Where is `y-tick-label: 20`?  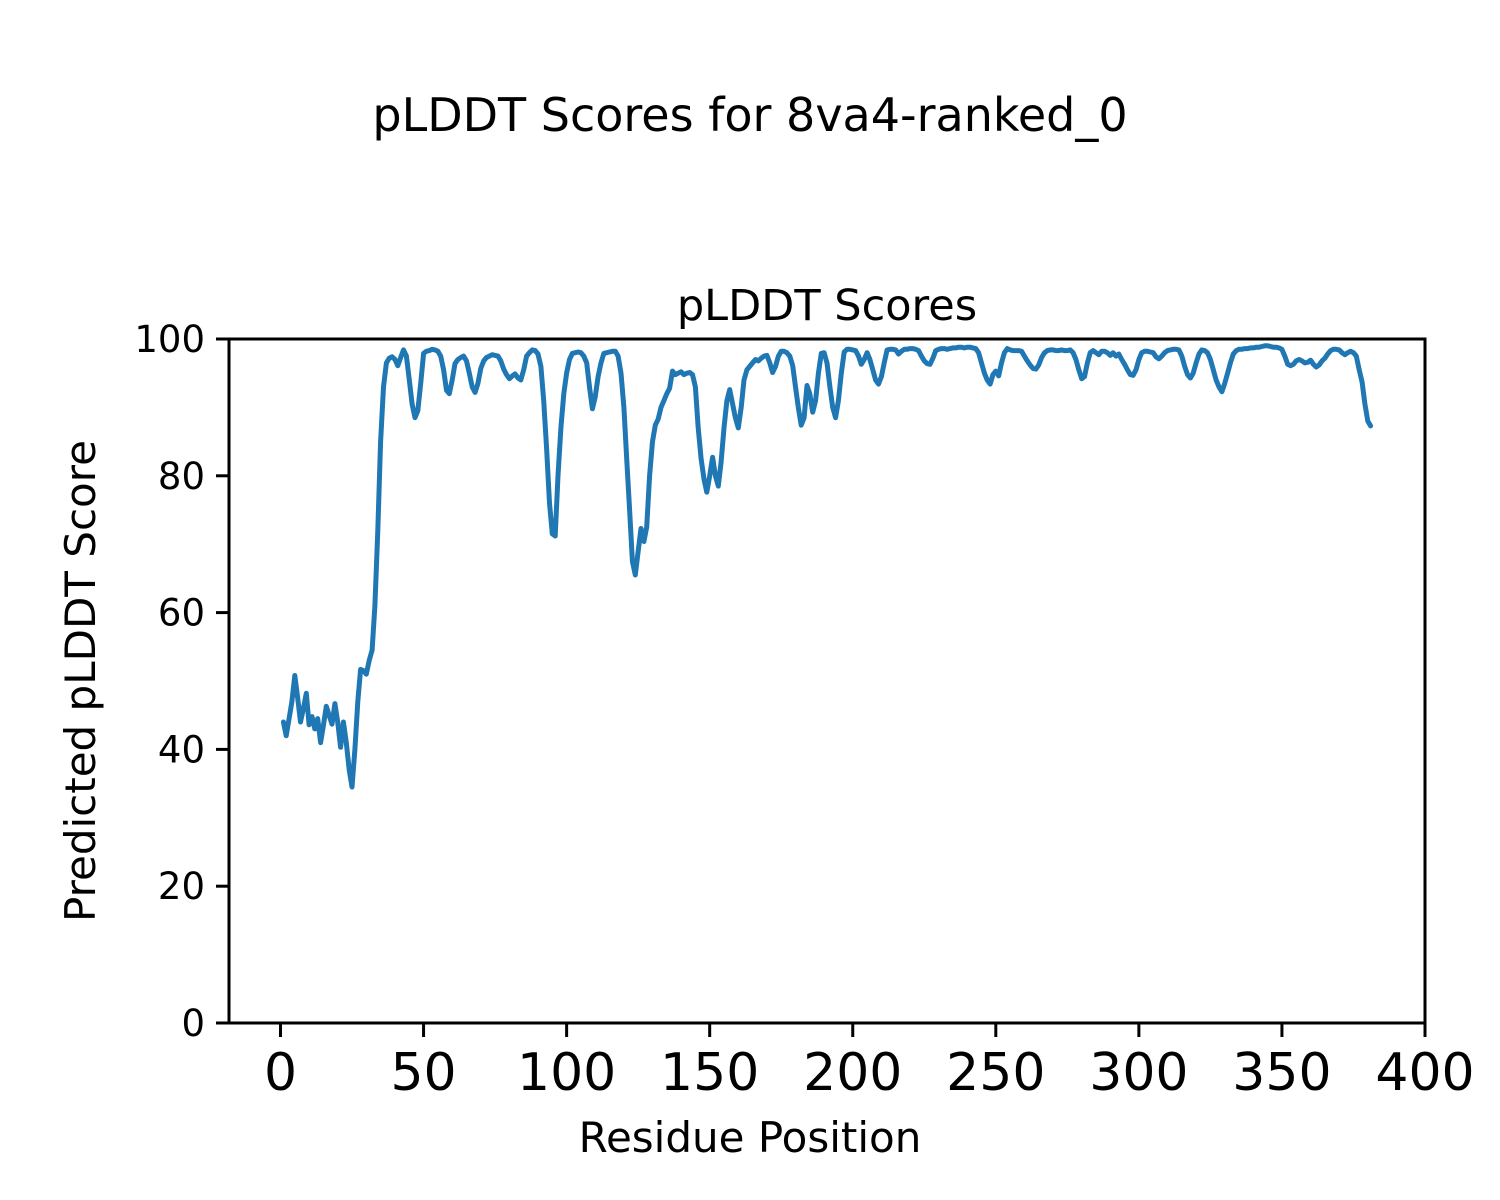 y-tick-label: 20 is located at coordinates (181, 886).